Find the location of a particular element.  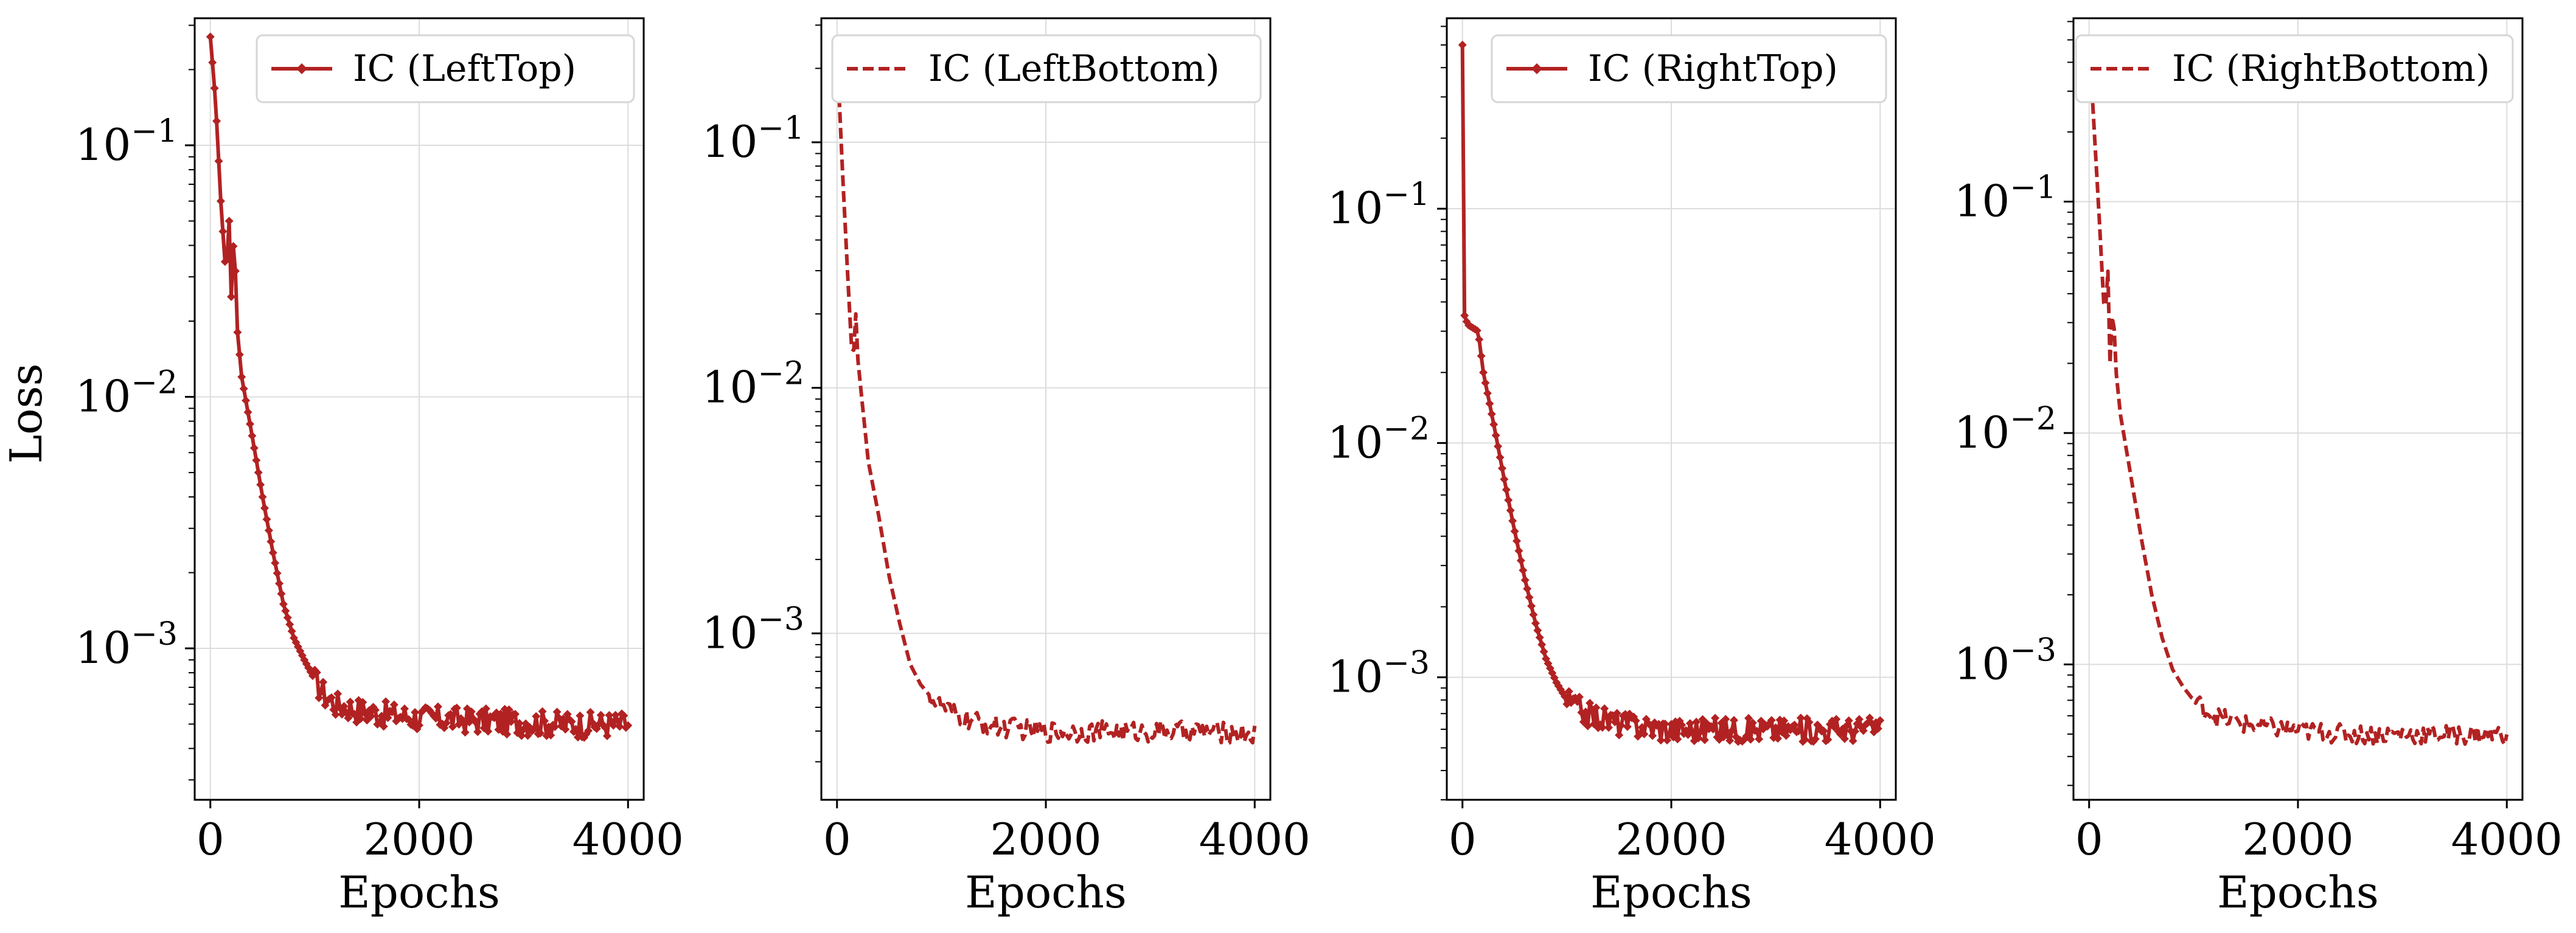

legend-marker-sample is located at coordinates (1536, 68).